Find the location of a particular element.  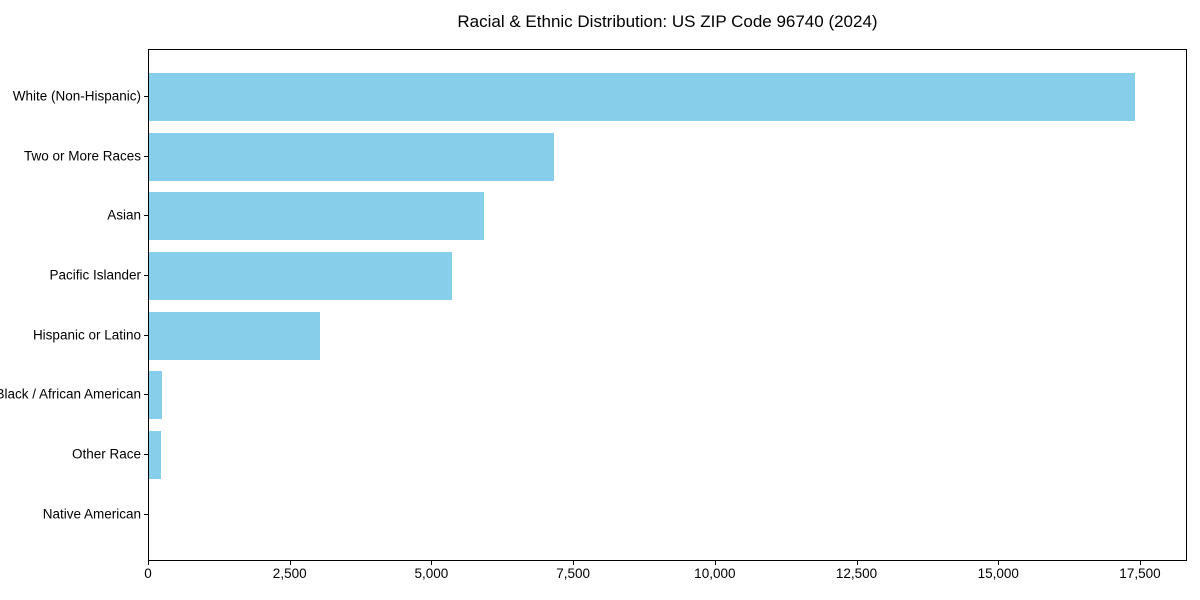

x-tick-label: 10,000 is located at coordinates (715, 573).